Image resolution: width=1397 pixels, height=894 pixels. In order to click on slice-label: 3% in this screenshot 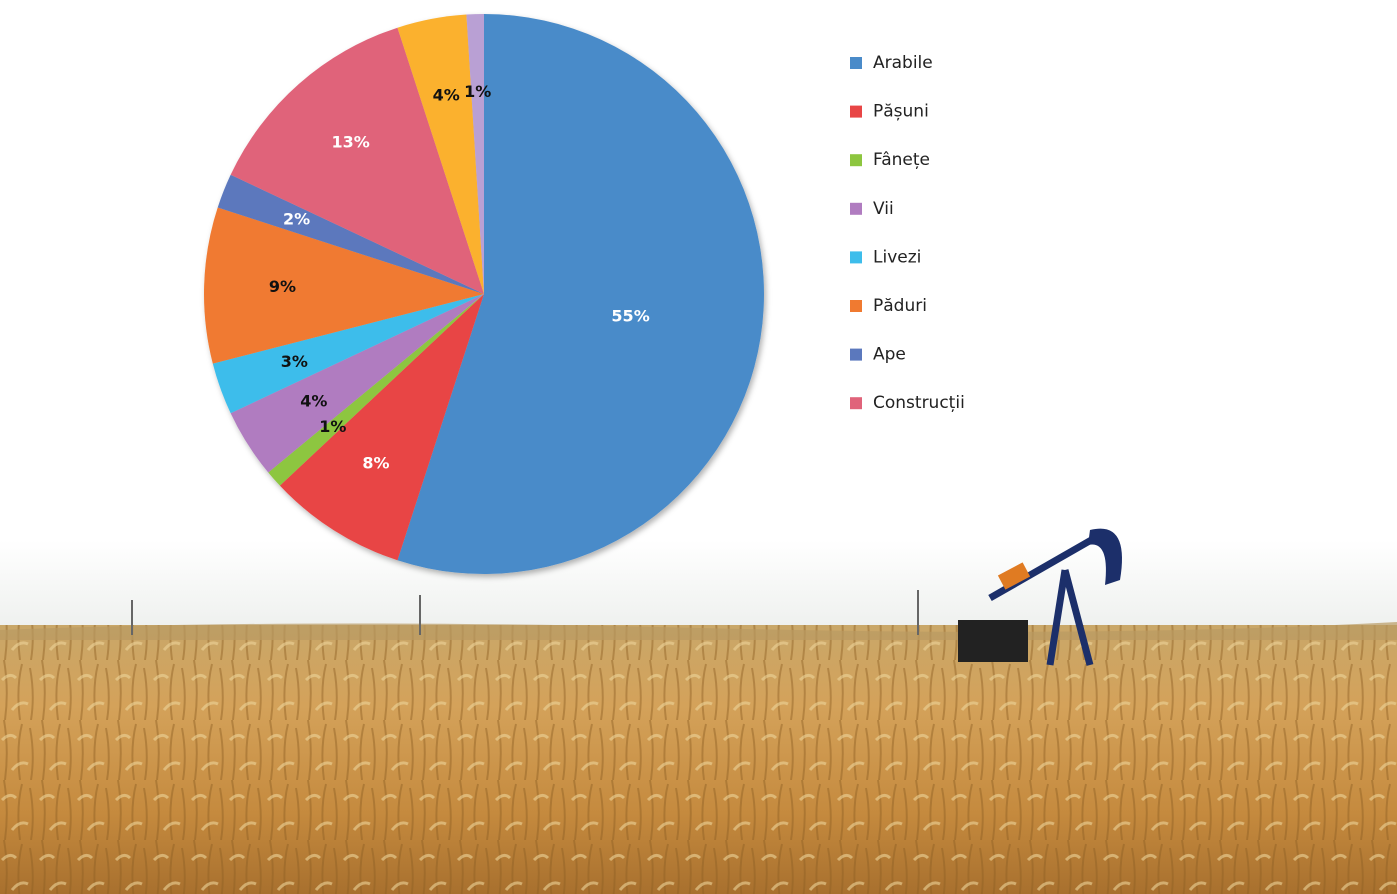, I will do `click(294, 361)`.